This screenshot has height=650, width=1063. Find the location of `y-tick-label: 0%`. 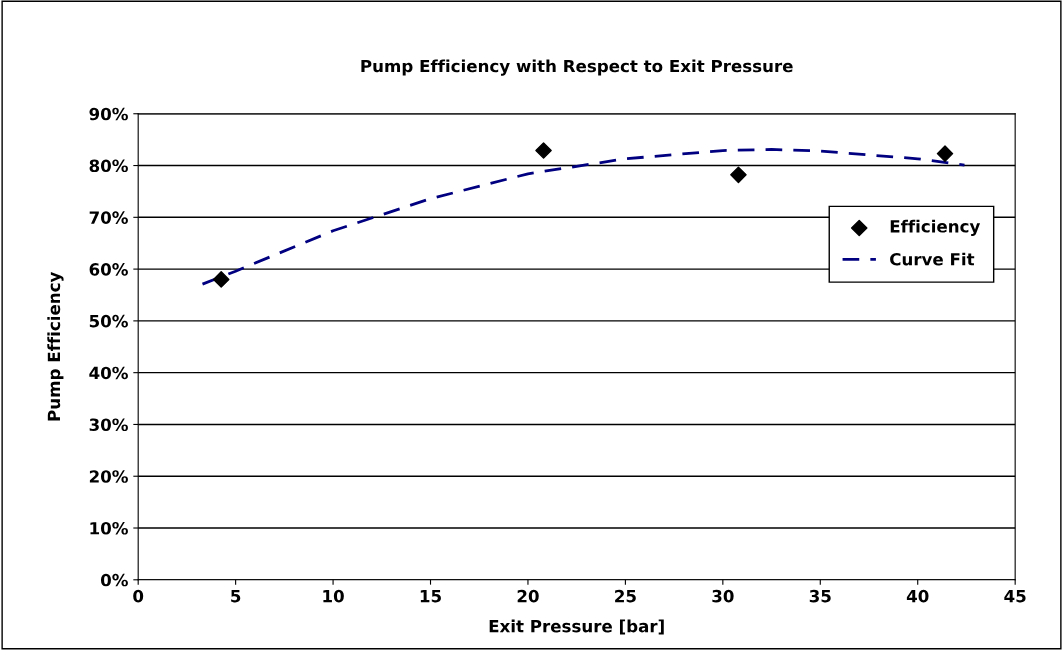

y-tick-label: 0% is located at coordinates (114, 580).